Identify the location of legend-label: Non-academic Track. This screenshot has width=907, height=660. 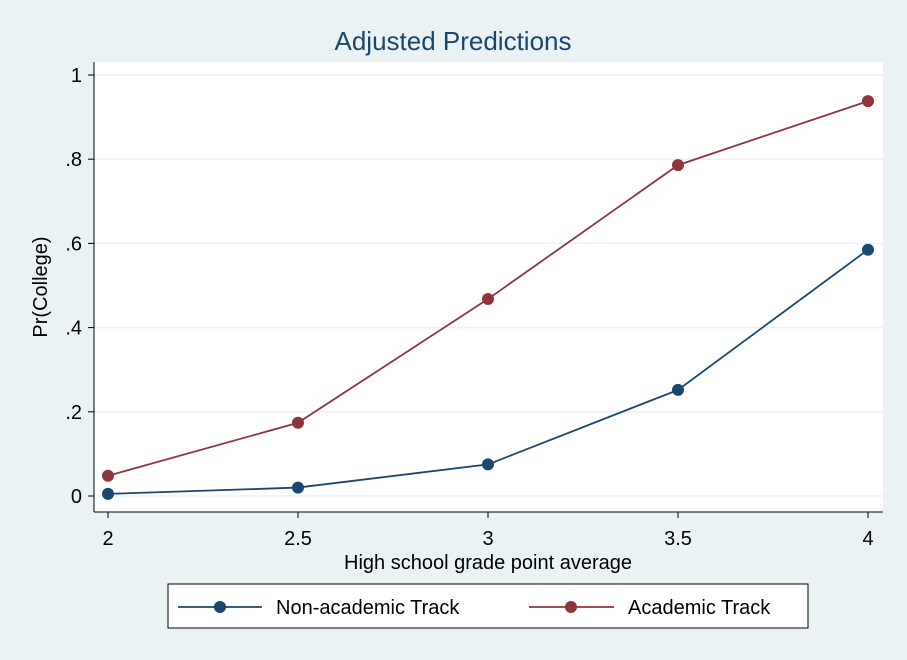
(368, 608).